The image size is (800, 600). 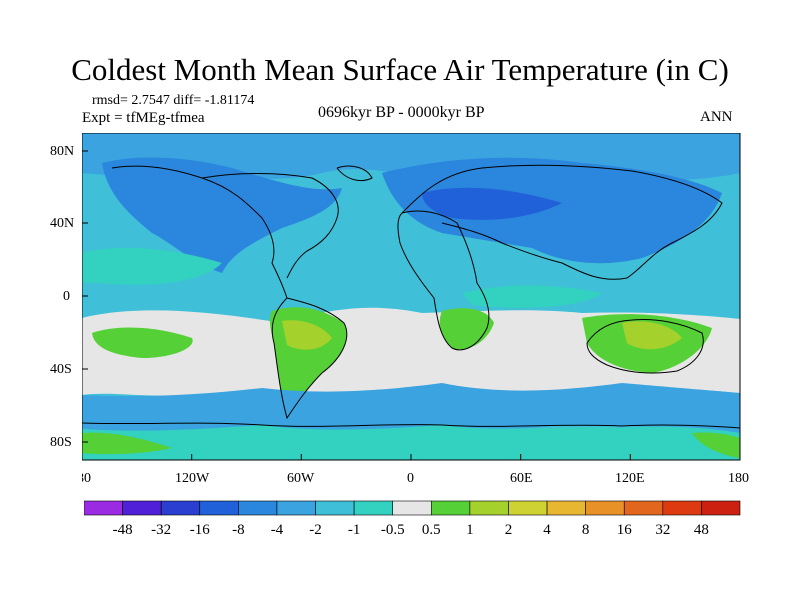 What do you see at coordinates (354, 530) in the screenshot?
I see `colorbar-label: -1` at bounding box center [354, 530].